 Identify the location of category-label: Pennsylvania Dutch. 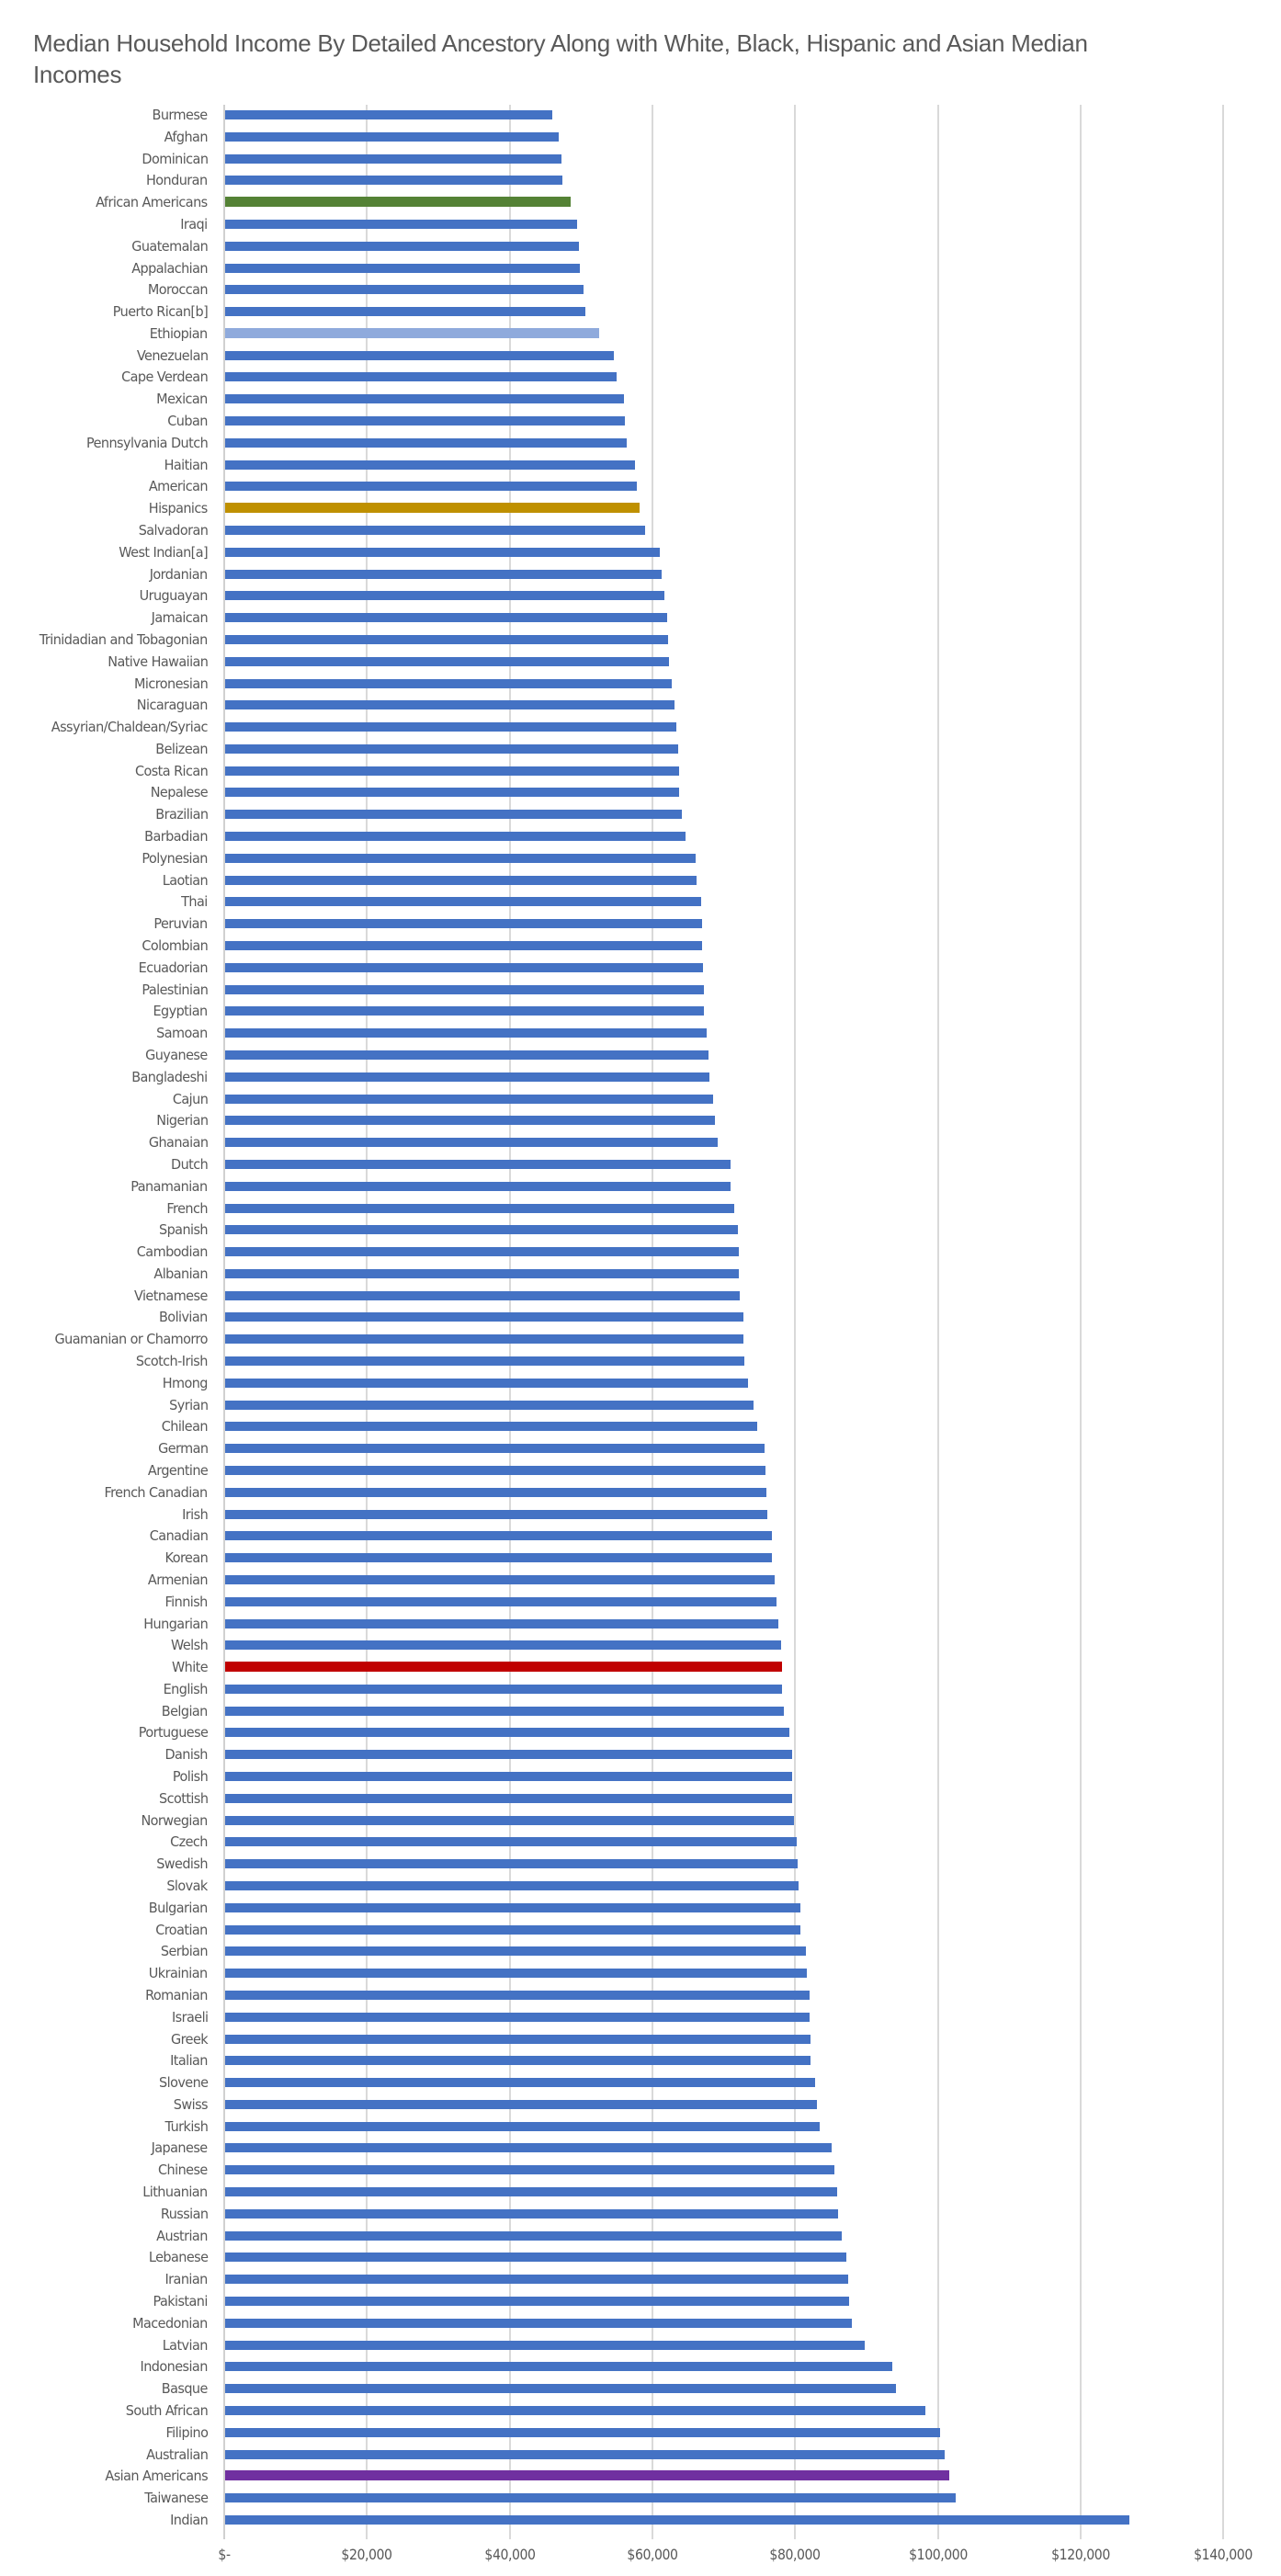
(147, 442).